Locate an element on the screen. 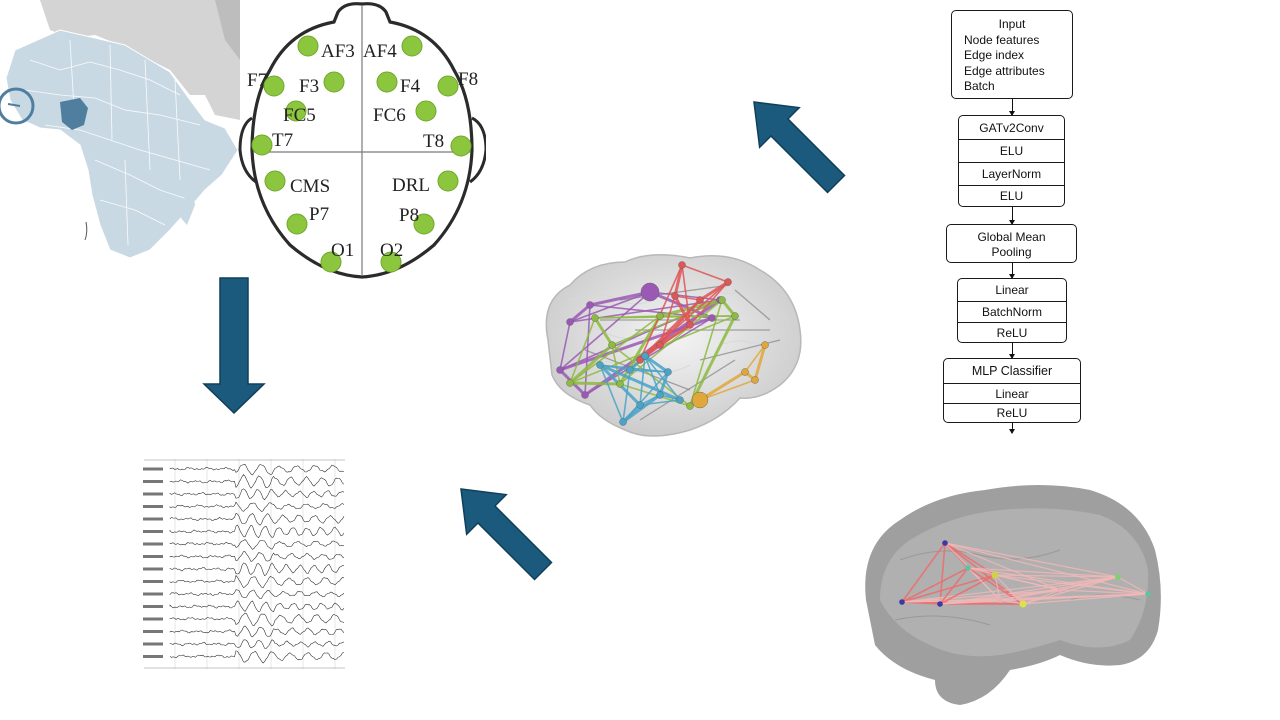 The height and width of the screenshot is (720, 1280). network-edges-right is located at coordinates (1025, 574).